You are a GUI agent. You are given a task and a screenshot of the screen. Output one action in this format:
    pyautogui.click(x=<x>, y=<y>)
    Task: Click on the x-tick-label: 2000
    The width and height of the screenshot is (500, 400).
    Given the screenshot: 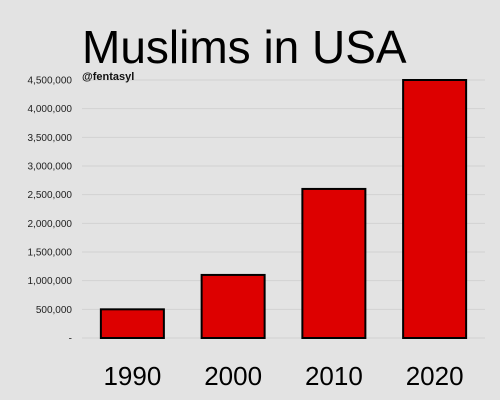 What is the action you would take?
    pyautogui.click(x=233, y=376)
    